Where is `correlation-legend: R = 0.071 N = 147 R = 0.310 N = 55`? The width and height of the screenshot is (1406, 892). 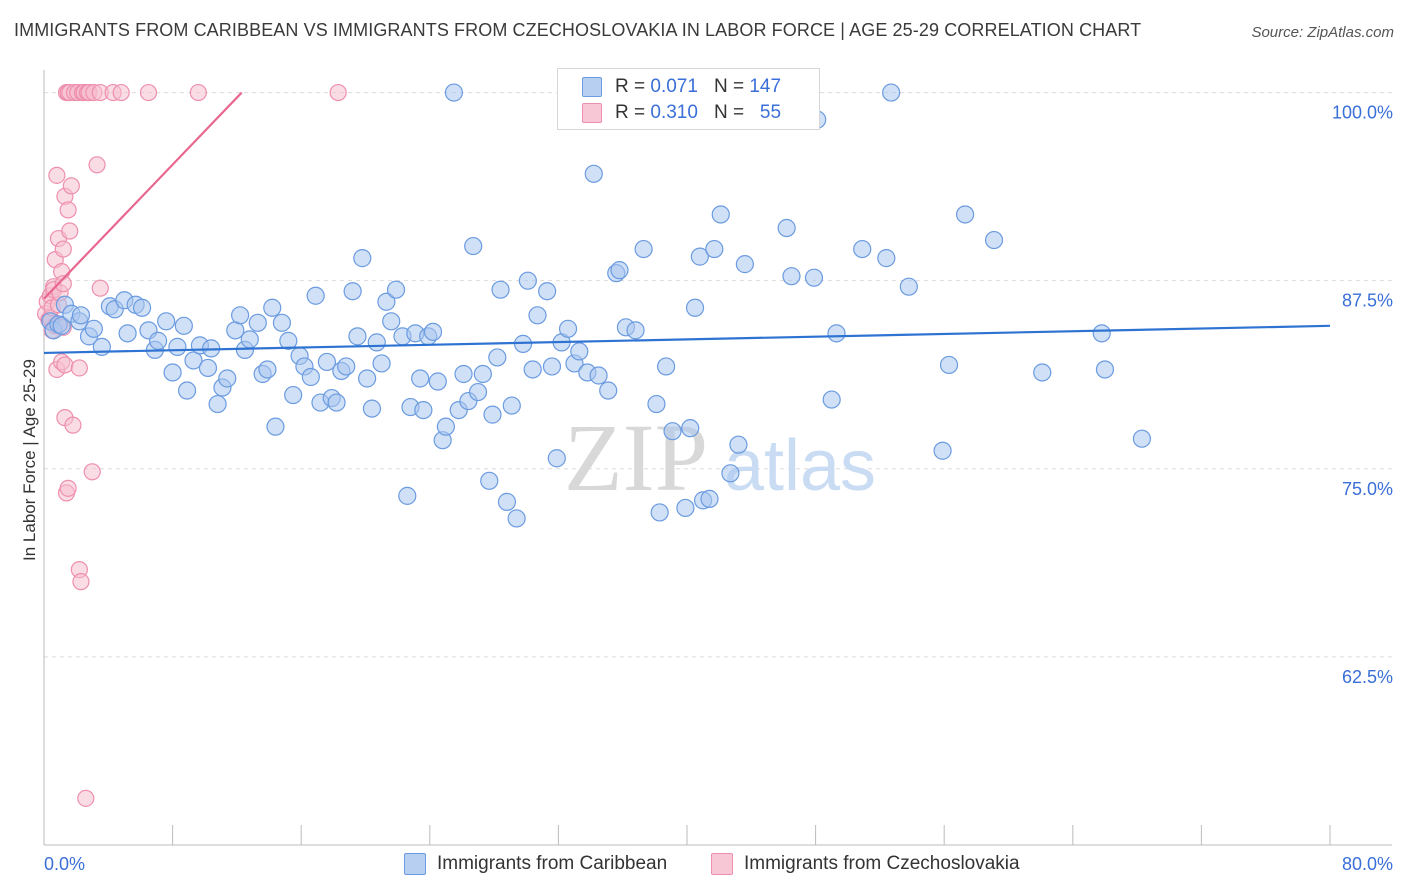 correlation-legend: R = 0.071 N = 147 R = 0.310 N = 55 is located at coordinates (688, 99).